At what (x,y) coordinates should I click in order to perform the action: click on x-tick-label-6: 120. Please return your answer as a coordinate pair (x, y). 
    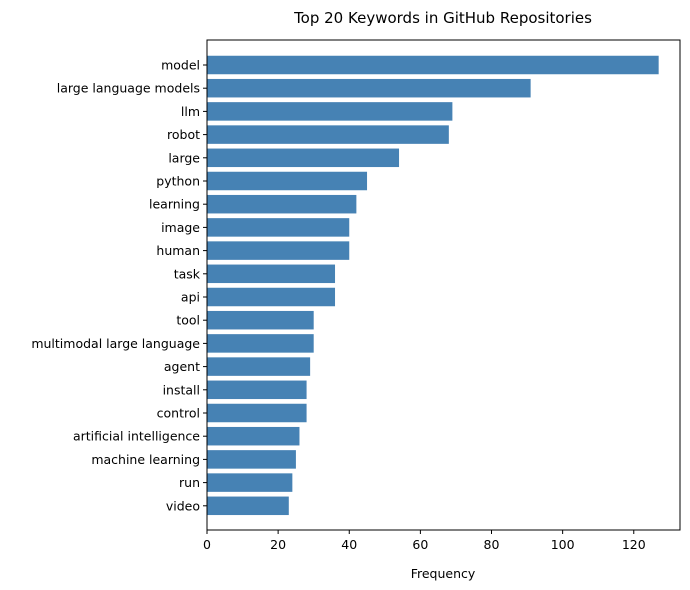
    Looking at the image, I should click on (634, 544).